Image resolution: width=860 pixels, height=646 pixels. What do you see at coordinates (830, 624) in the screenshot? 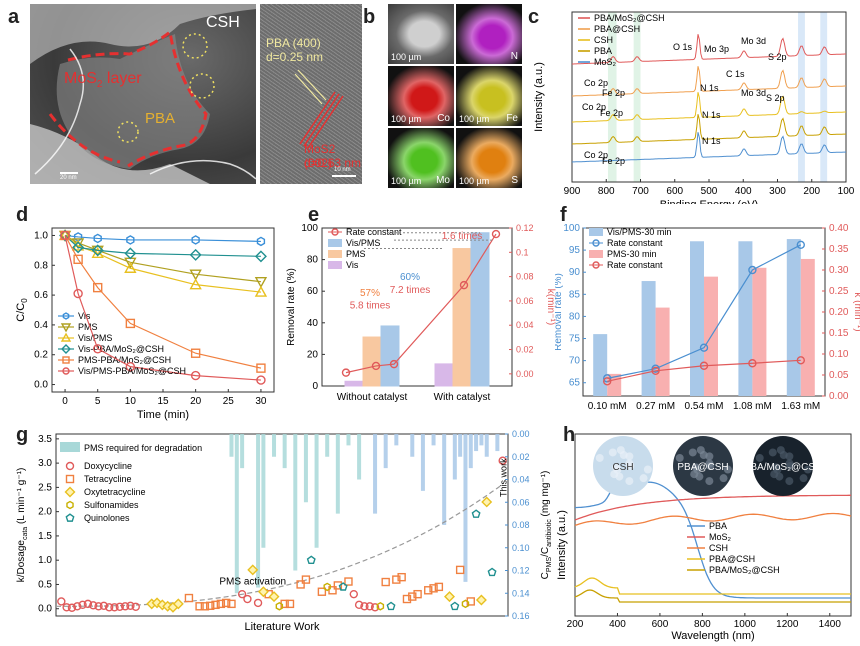
I see `h-x-tick-label: 1400` at bounding box center [830, 624].